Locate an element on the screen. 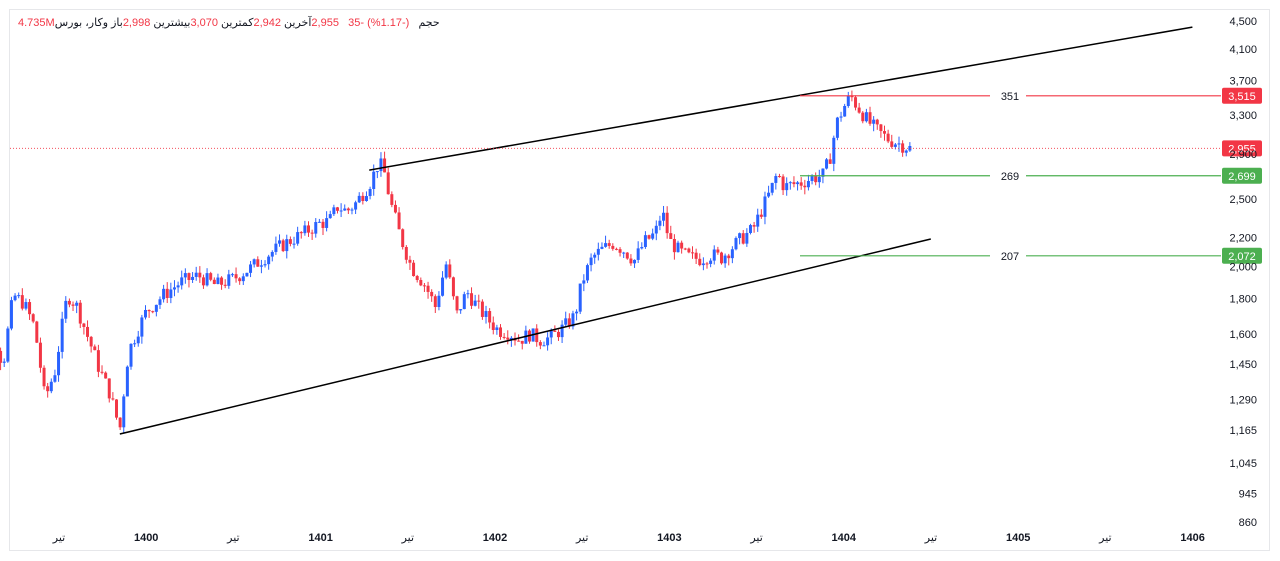 The width and height of the screenshot is (1280, 561). level-badge-label: 2,072 is located at coordinates (1242, 257).